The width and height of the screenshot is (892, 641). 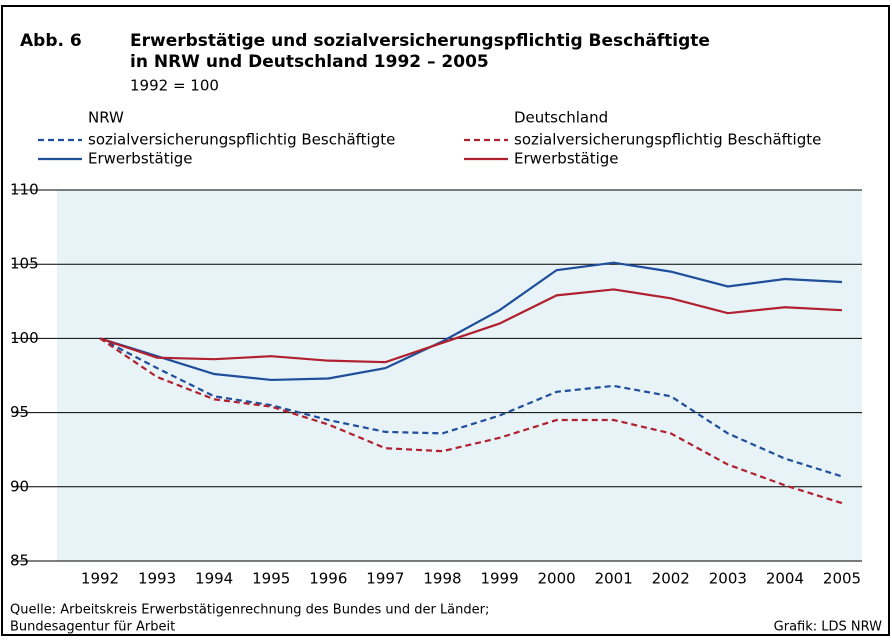 I want to click on x-tick-label: 2004, so click(x=785, y=579).